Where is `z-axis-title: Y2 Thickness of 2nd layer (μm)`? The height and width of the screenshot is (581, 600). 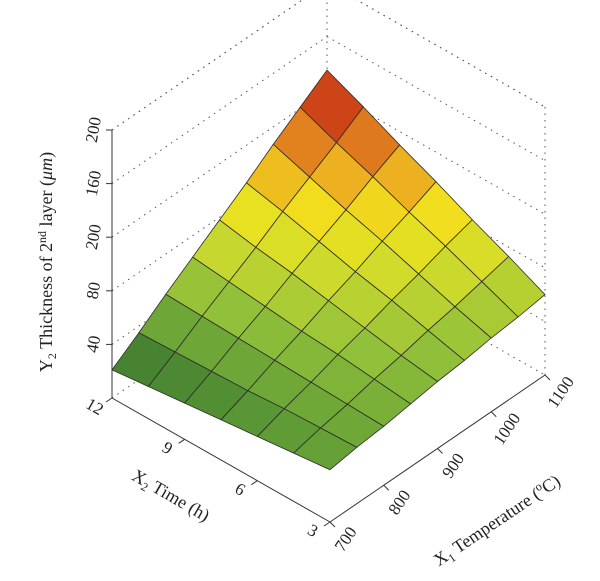
z-axis-title: Y2 Thickness of 2nd layer (μm) is located at coordinates (47, 262).